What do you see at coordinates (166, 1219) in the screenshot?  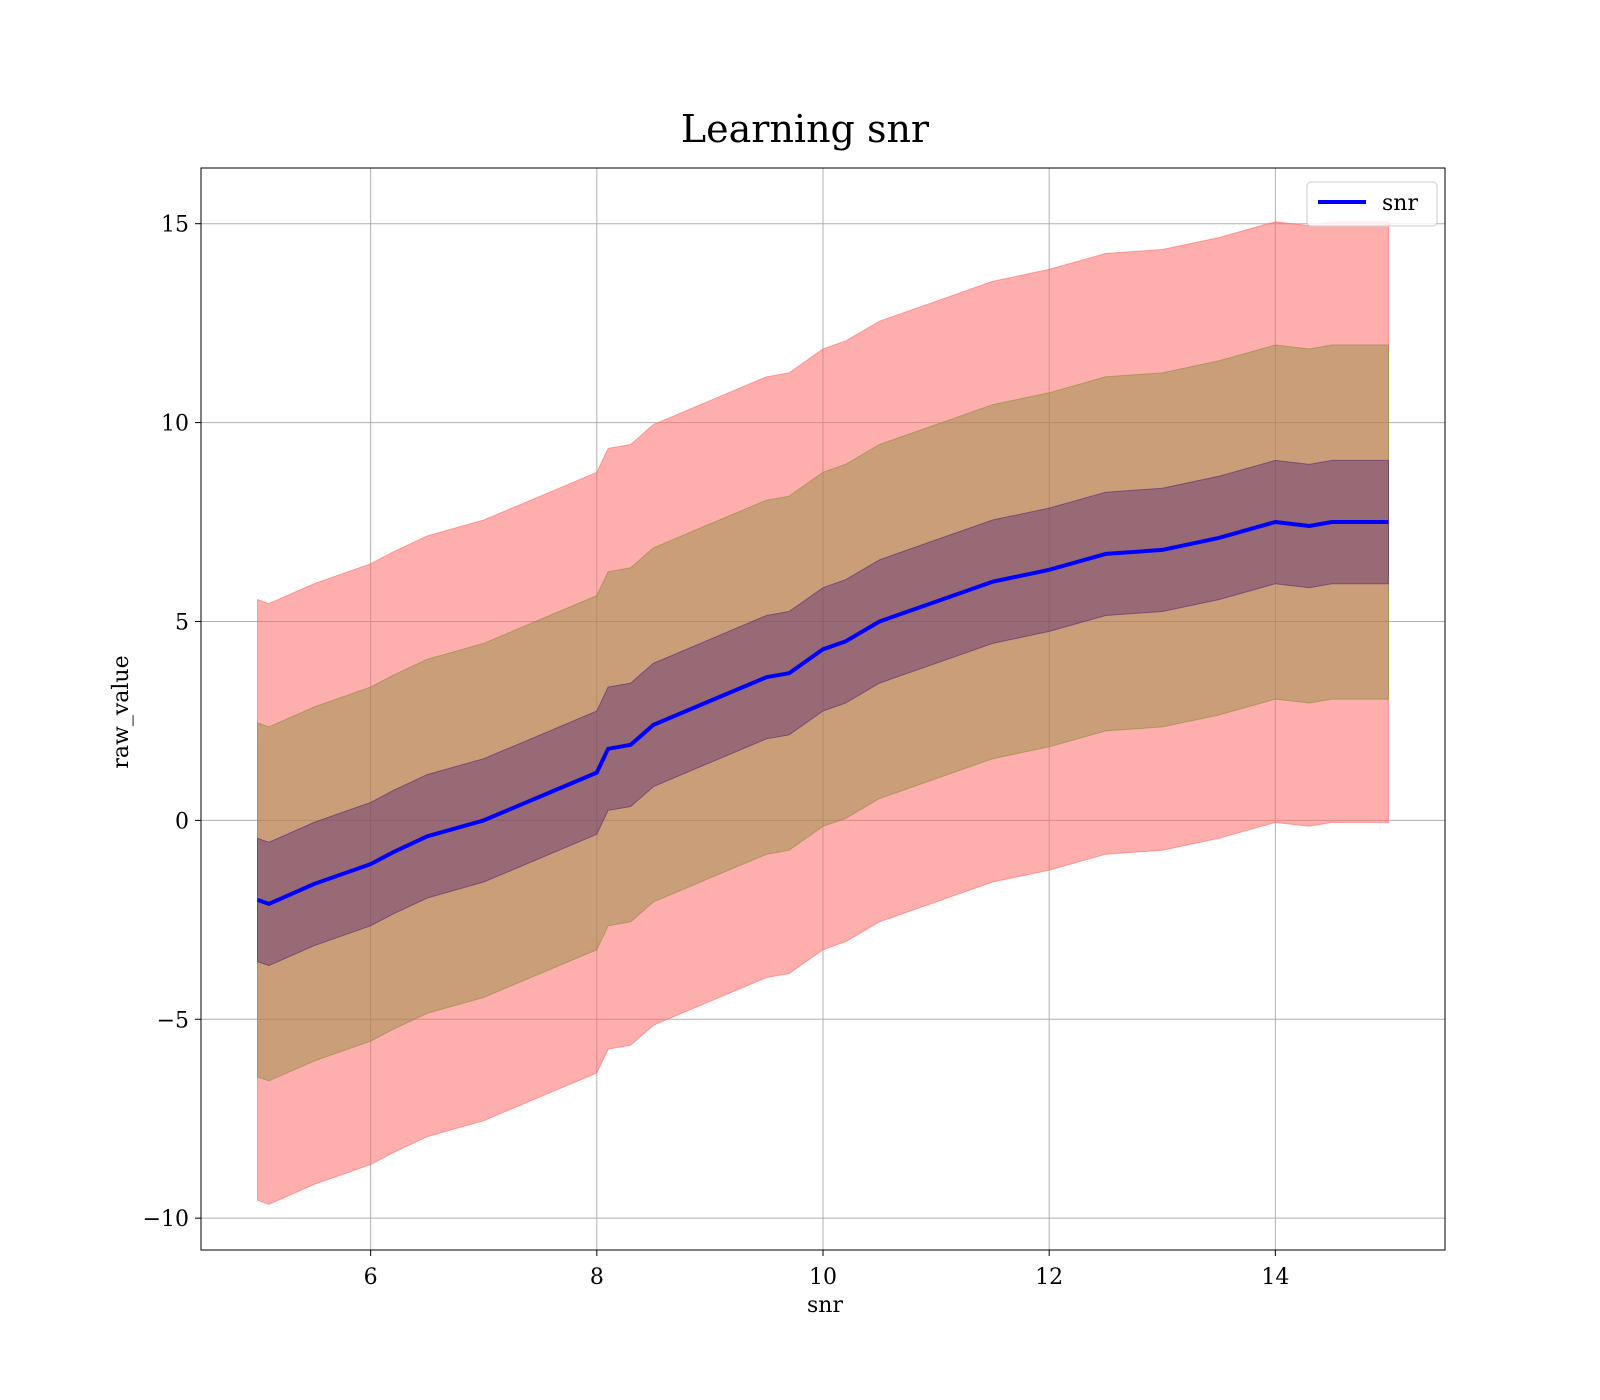 I see `y-tick-label: −10` at bounding box center [166, 1219].